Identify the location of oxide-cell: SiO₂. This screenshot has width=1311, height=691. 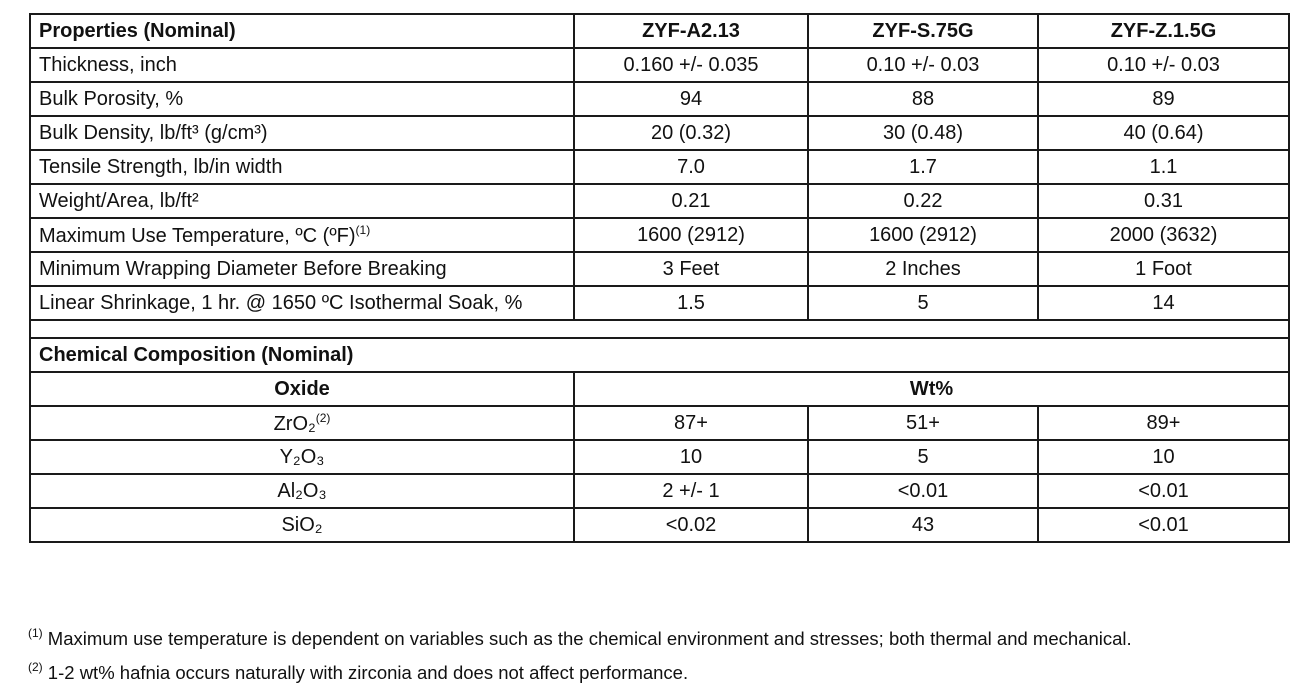
(302, 525).